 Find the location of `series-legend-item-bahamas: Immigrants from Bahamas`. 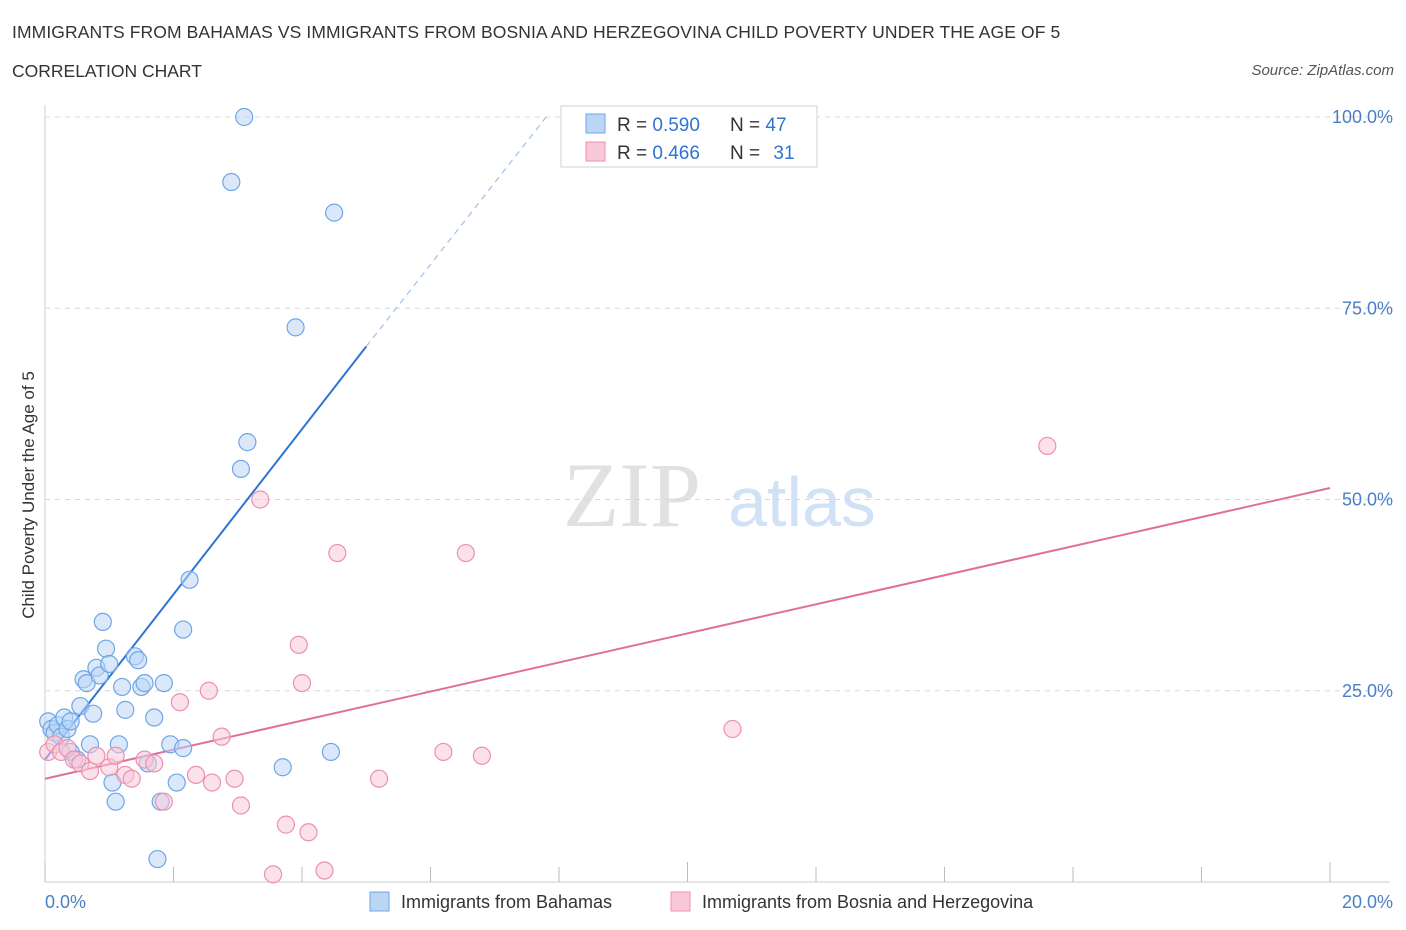

series-legend-item-bahamas: Immigrants from Bahamas is located at coordinates (490, 901).